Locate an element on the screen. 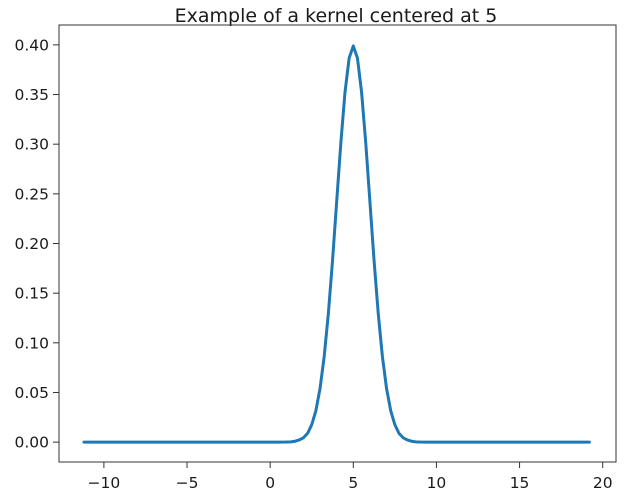  x-tick-label: −5 is located at coordinates (187, 483).